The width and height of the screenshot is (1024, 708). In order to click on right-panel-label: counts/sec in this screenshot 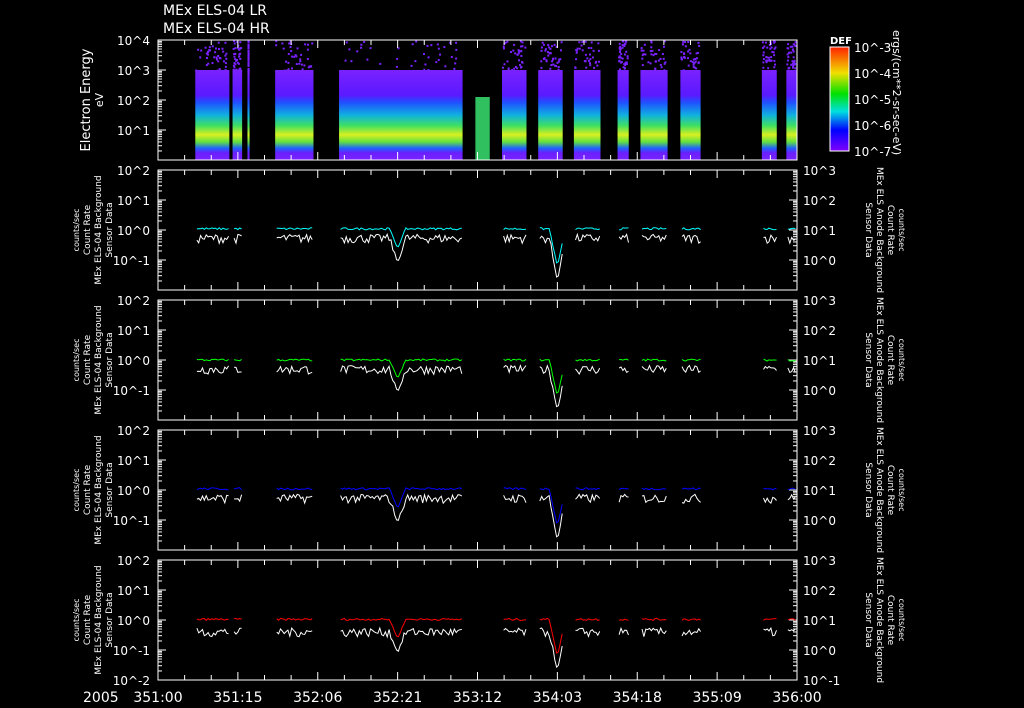, I will do `click(901, 620)`.